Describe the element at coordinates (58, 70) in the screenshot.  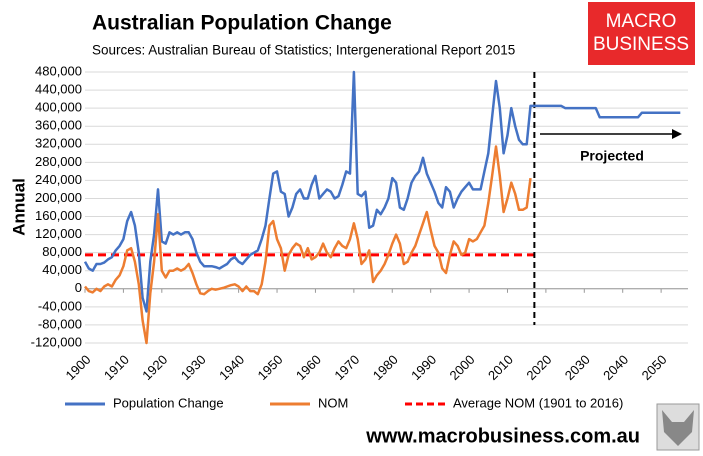
I see `y-tick-label: 480,000` at that location.